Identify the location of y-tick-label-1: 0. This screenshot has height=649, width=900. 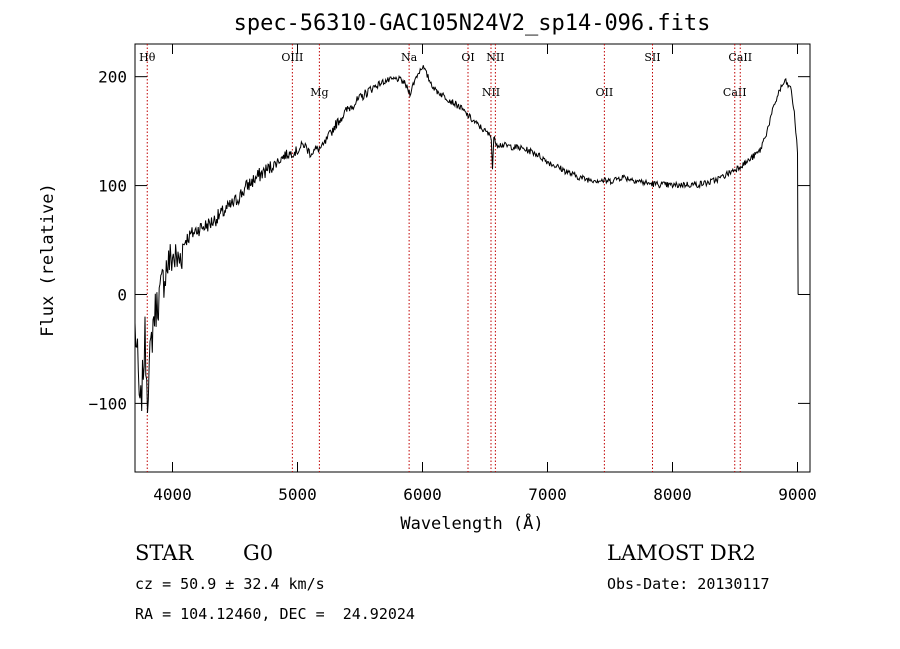
(122, 294).